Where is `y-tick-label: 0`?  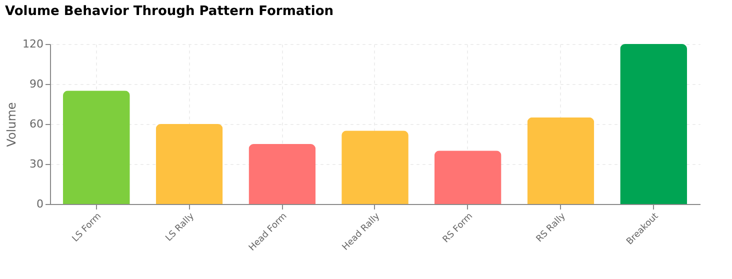
y-tick-label: 0 is located at coordinates (40, 204).